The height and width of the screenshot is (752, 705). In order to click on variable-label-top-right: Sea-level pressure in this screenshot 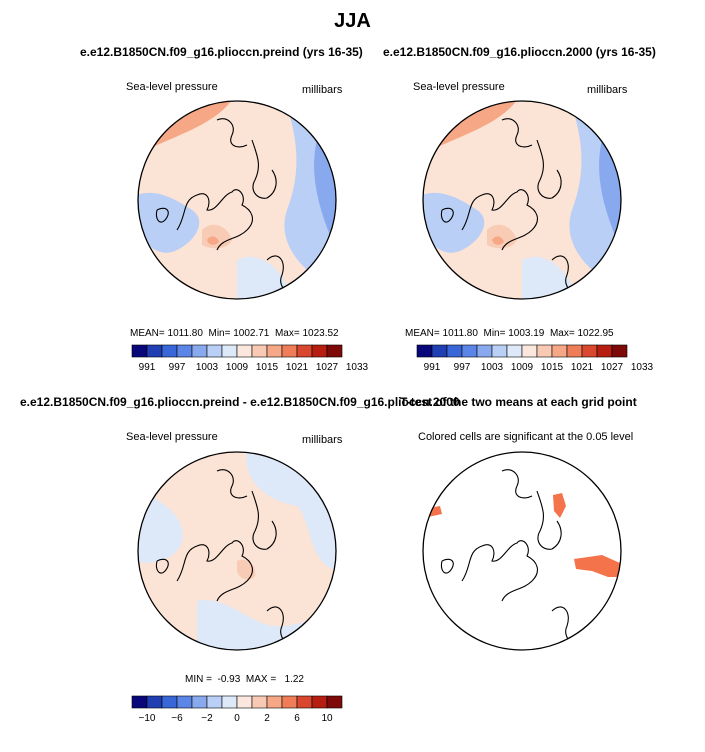, I will do `click(459, 87)`.